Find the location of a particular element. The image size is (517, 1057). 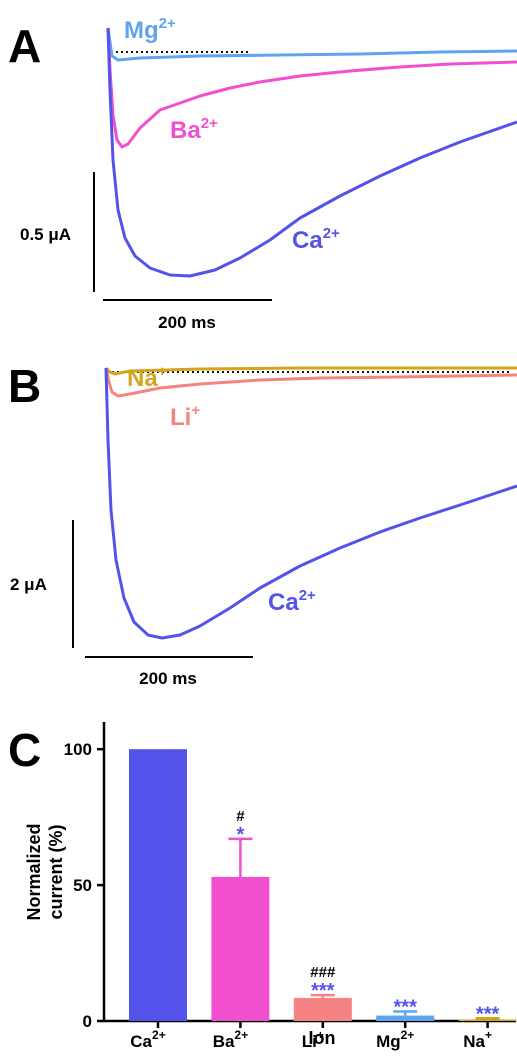

panel-a-label-ca-name: Ca is located at coordinates (307, 240).